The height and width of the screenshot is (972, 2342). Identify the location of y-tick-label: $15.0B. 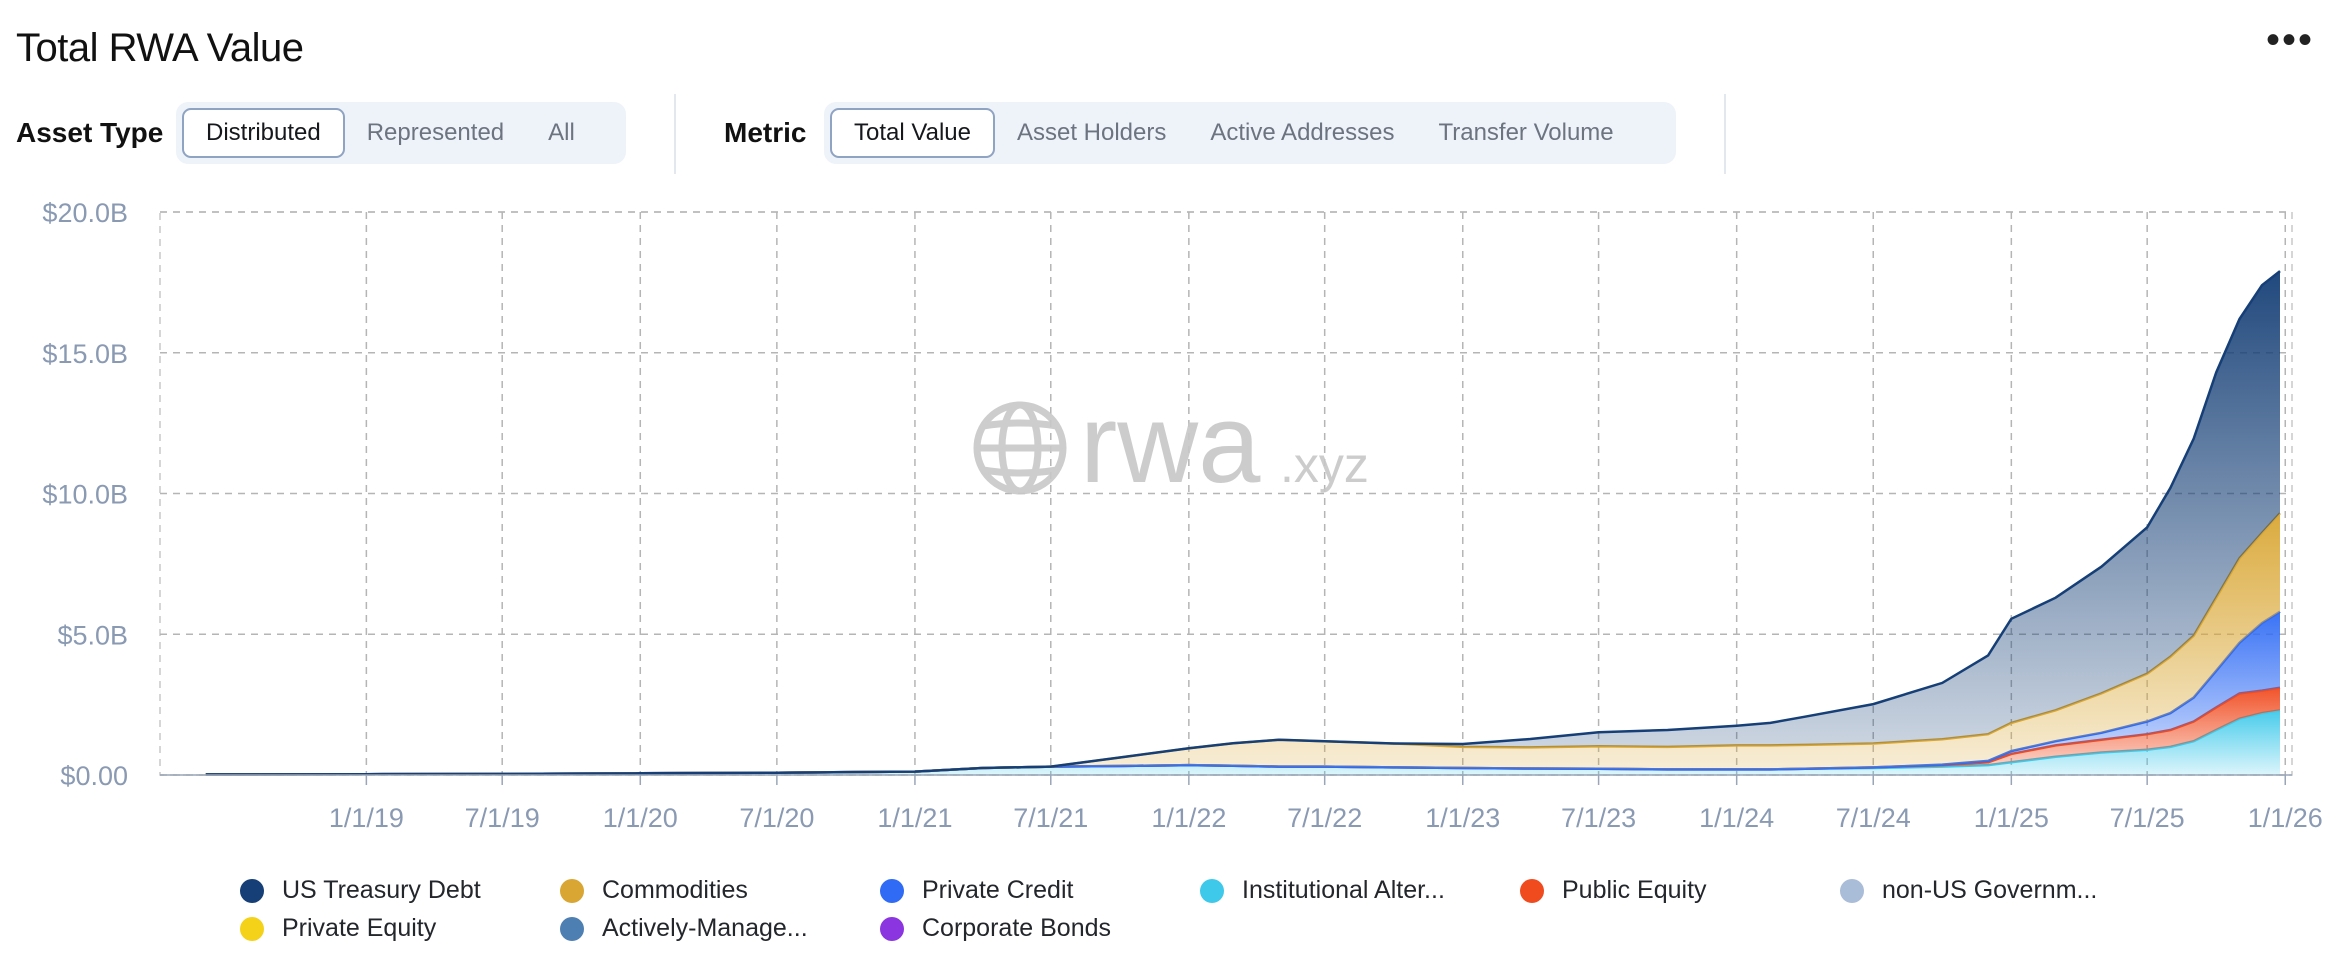
(85, 354).